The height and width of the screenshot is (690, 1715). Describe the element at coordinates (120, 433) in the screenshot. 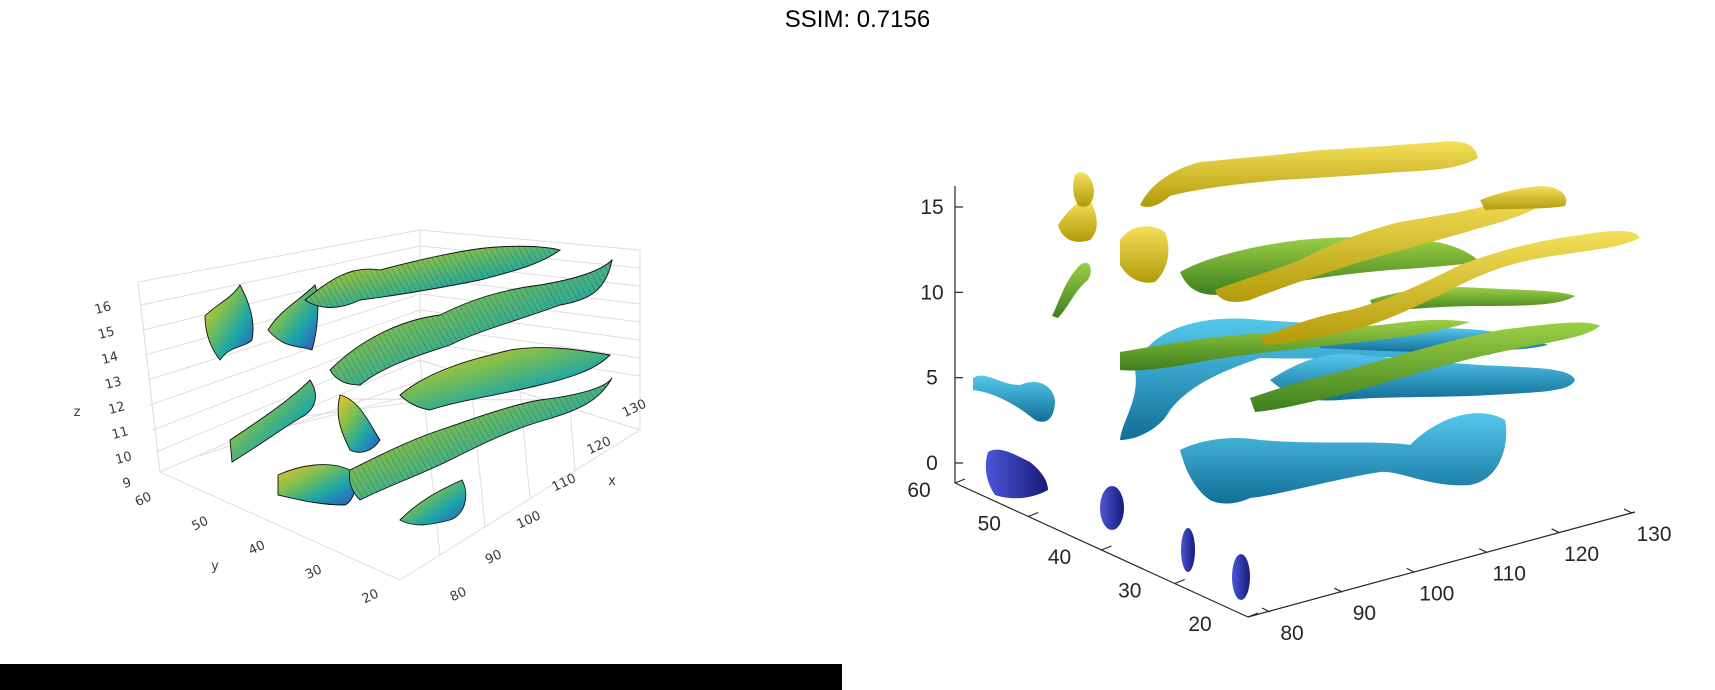

I see `z-tick-label: 11` at that location.